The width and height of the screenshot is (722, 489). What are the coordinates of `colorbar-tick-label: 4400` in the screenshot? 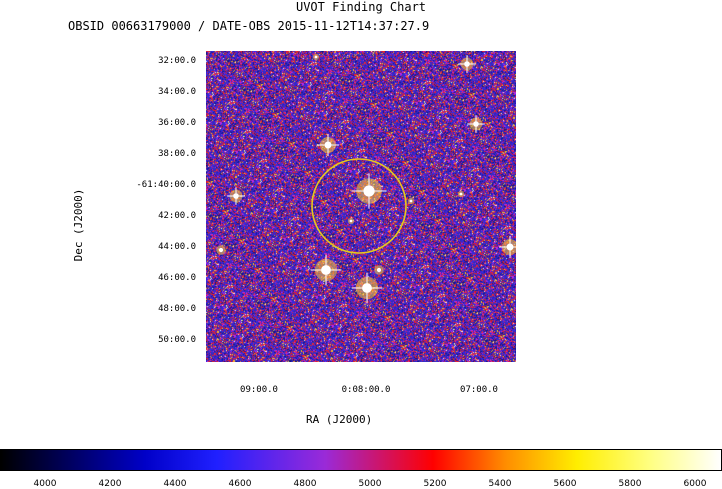 It's located at (175, 484).